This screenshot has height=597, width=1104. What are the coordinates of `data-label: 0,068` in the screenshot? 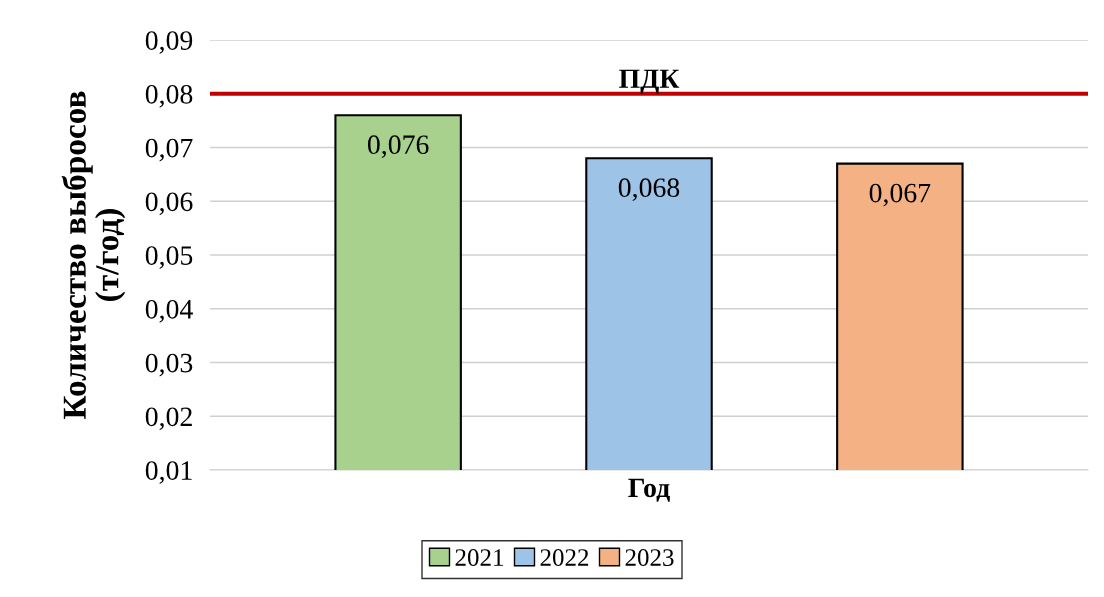 It's located at (649, 190).